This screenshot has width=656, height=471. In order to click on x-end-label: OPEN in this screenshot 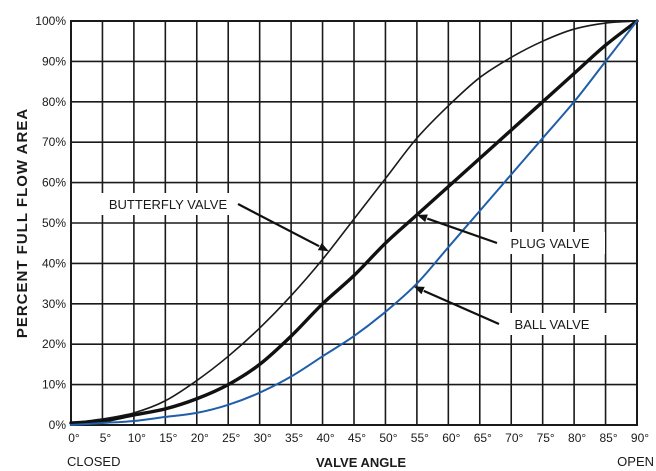, I will do `click(635, 461)`.